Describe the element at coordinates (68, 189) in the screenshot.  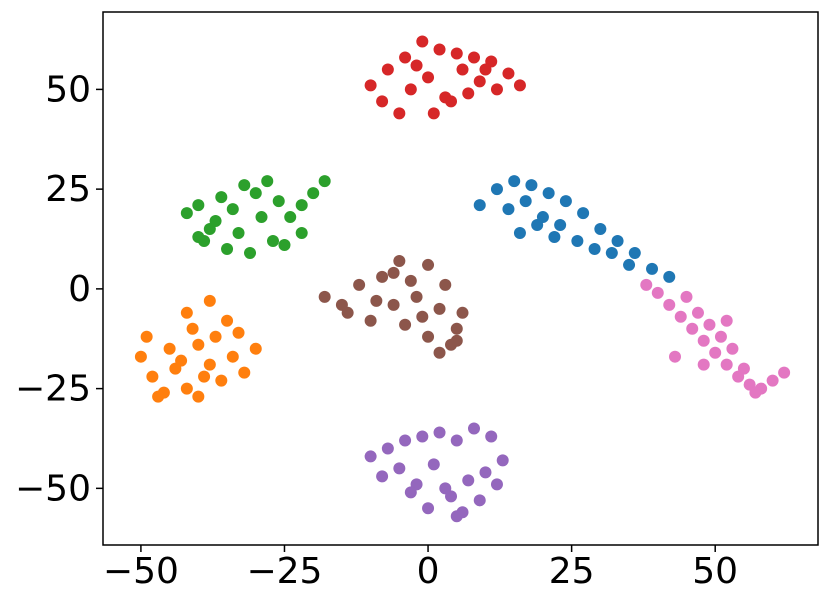
I see `y-tick-label: 25` at that location.